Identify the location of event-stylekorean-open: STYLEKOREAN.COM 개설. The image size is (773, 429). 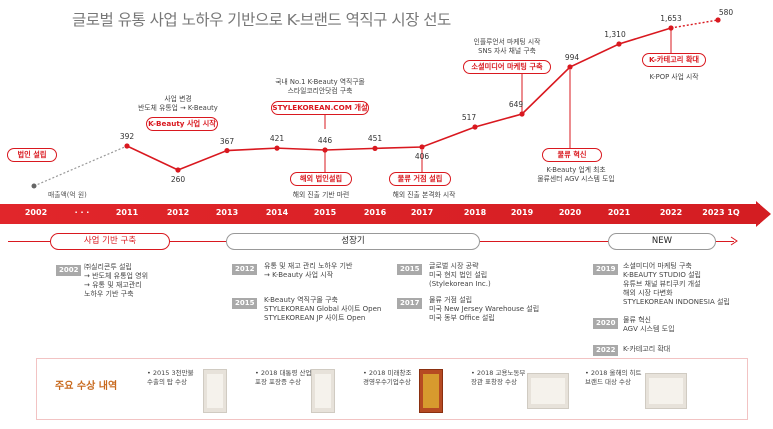
(320, 108).